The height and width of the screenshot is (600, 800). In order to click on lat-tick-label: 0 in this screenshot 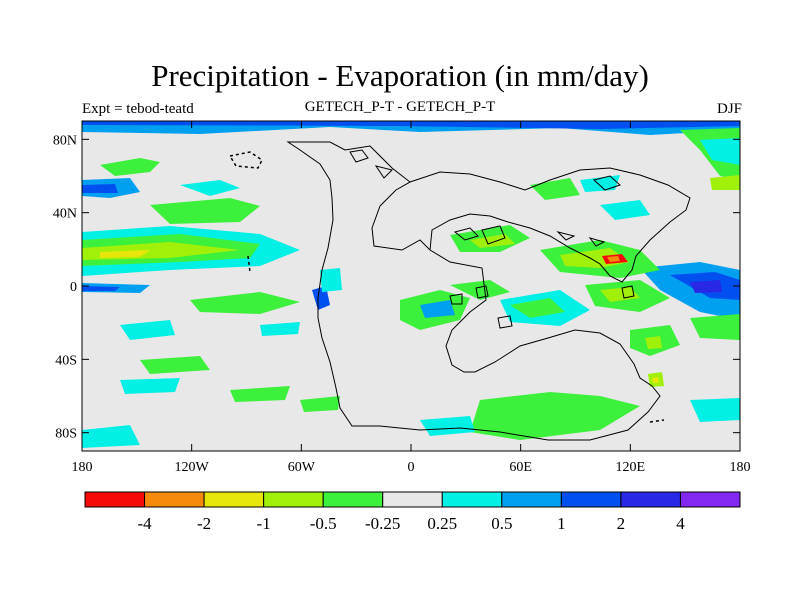, I will do `click(73, 287)`.